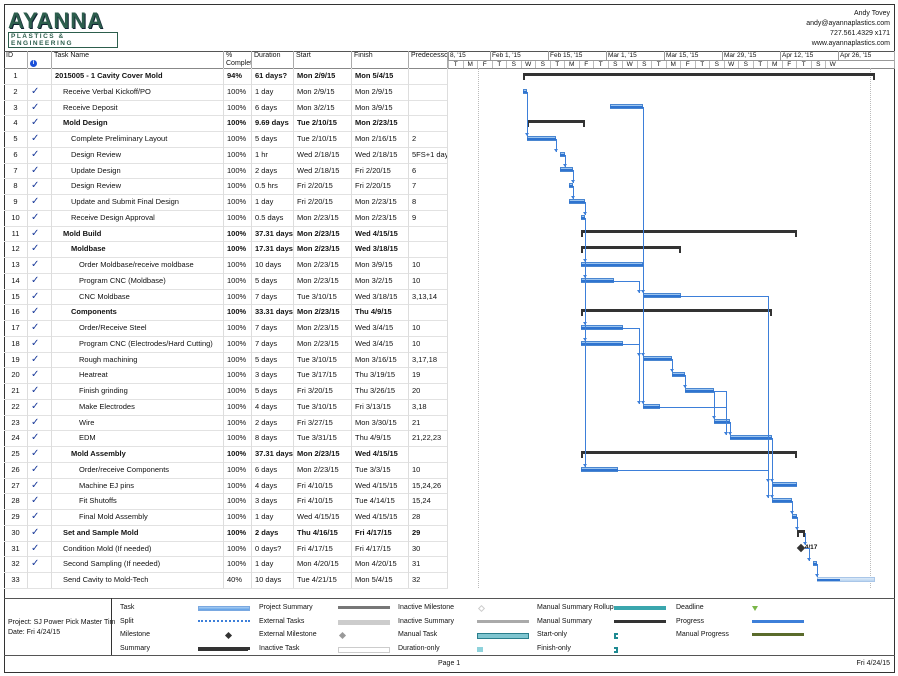 The width and height of the screenshot is (898, 676). Describe the element at coordinates (273, 154) in the screenshot. I see `task-dur: 1 hr` at that location.